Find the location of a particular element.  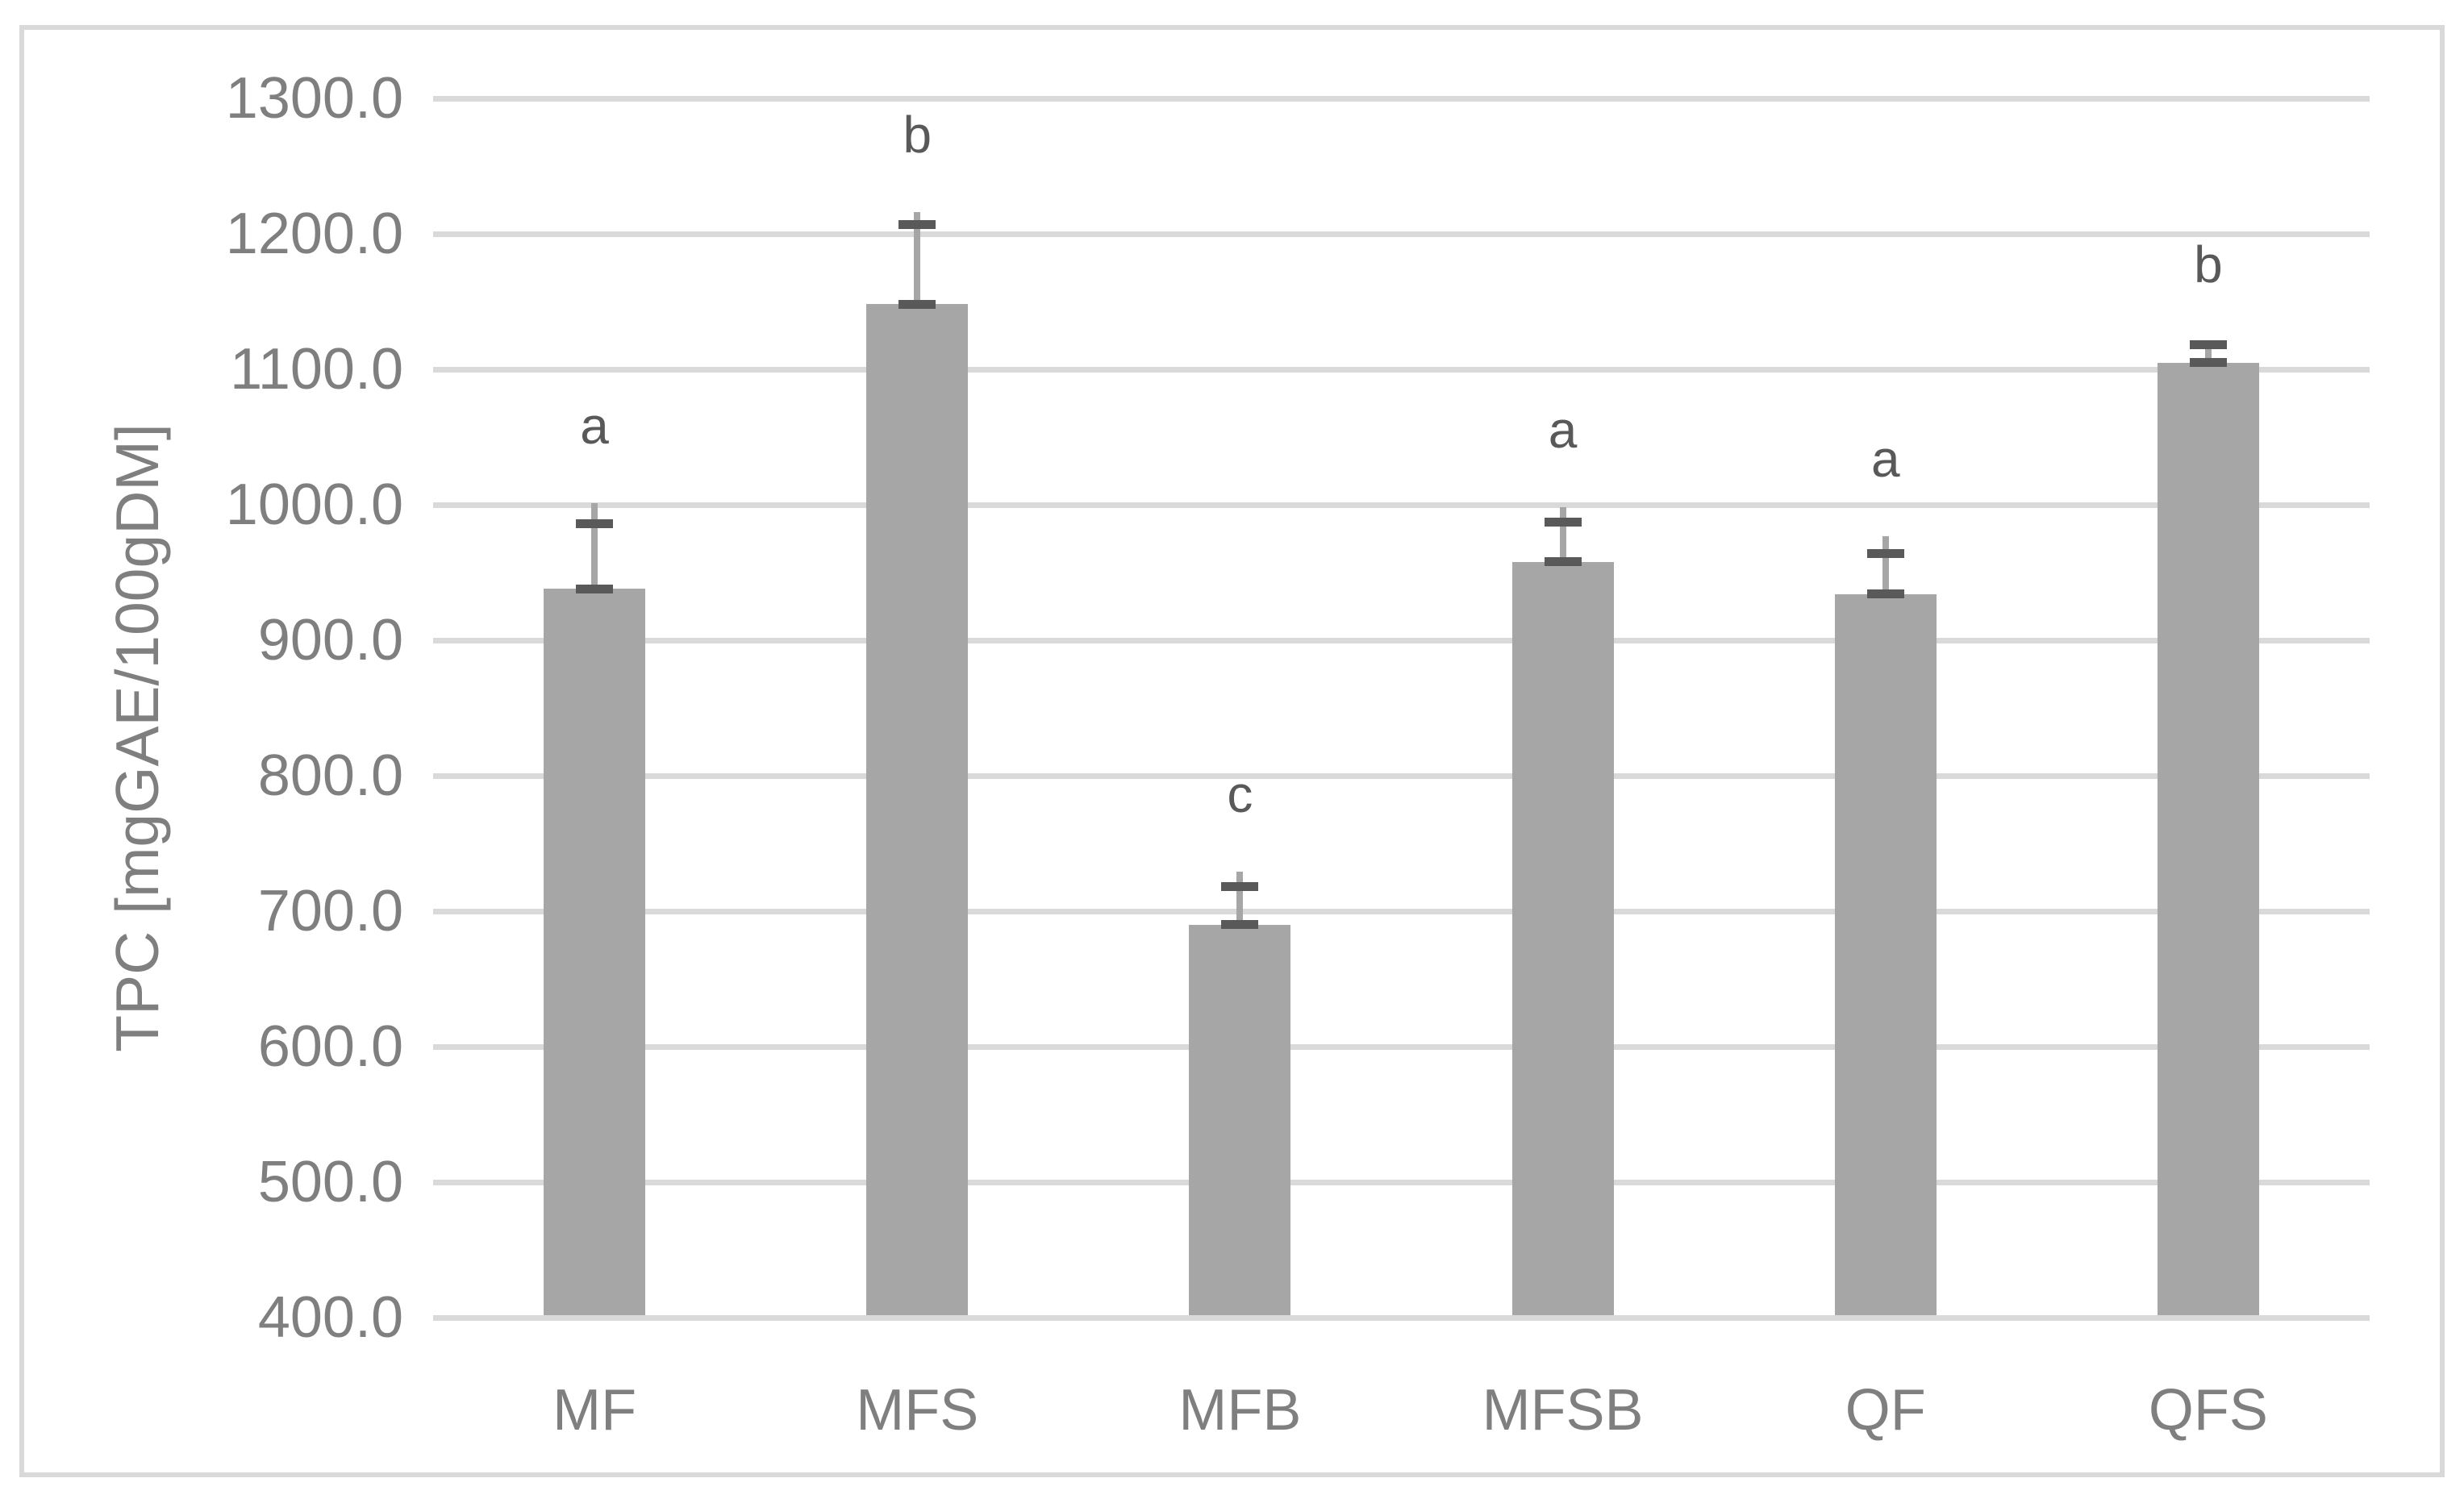

y-tick-label-600: 600.0 is located at coordinates (330, 1046).